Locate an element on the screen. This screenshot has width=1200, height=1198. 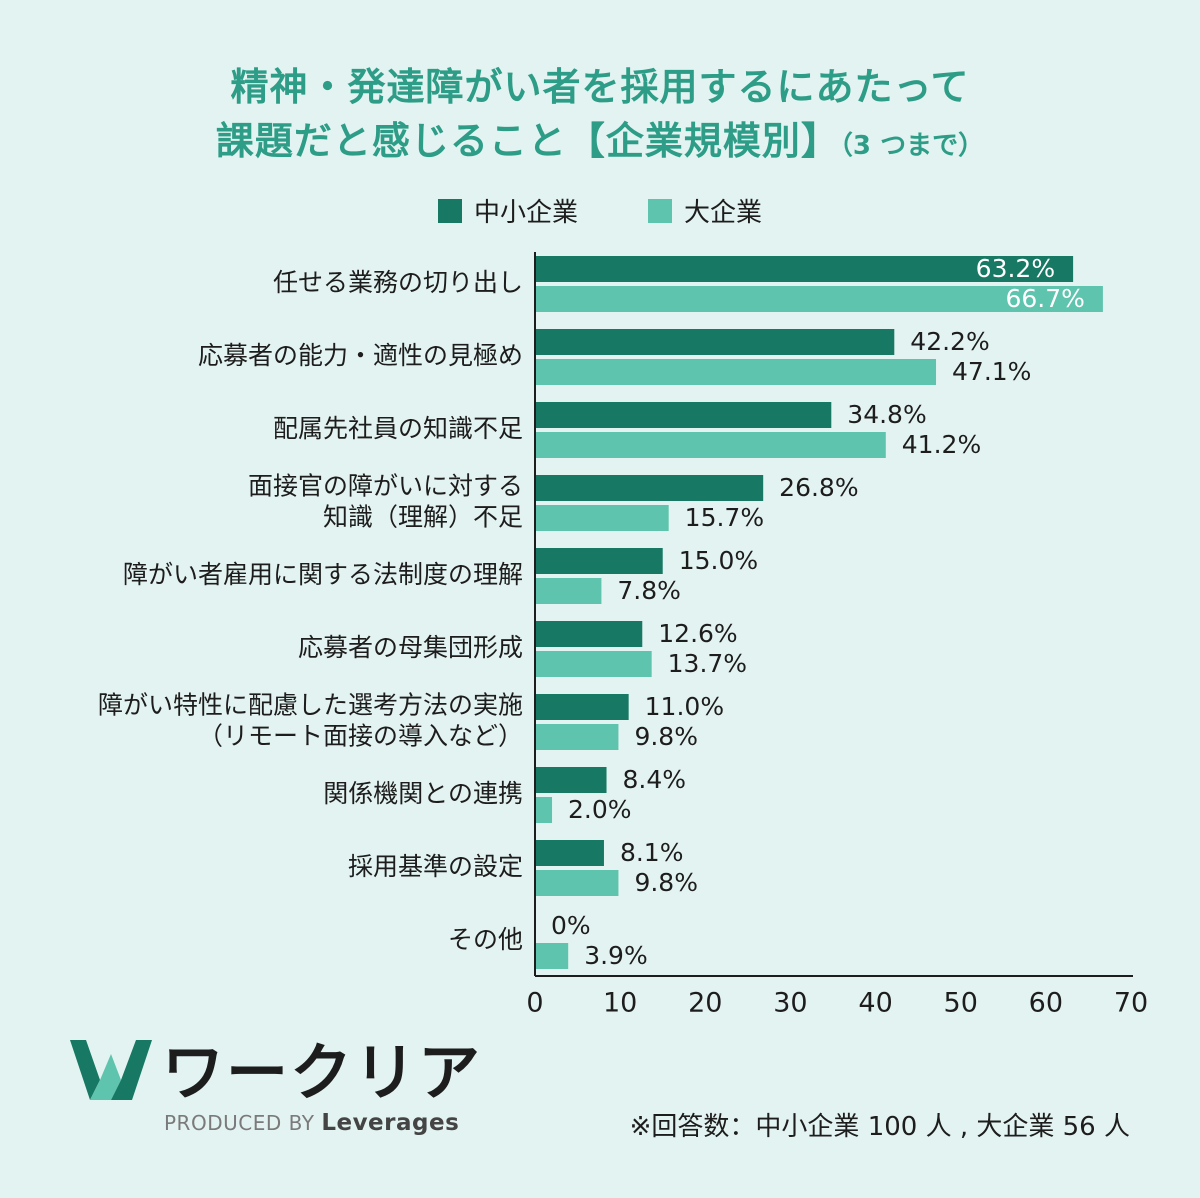
legend-item-sme: 中小企業 is located at coordinates (507, 210).